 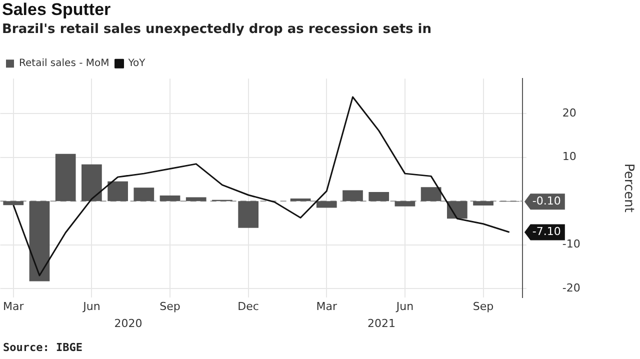 I want to click on y-tick-label: -10, so click(x=571, y=244).